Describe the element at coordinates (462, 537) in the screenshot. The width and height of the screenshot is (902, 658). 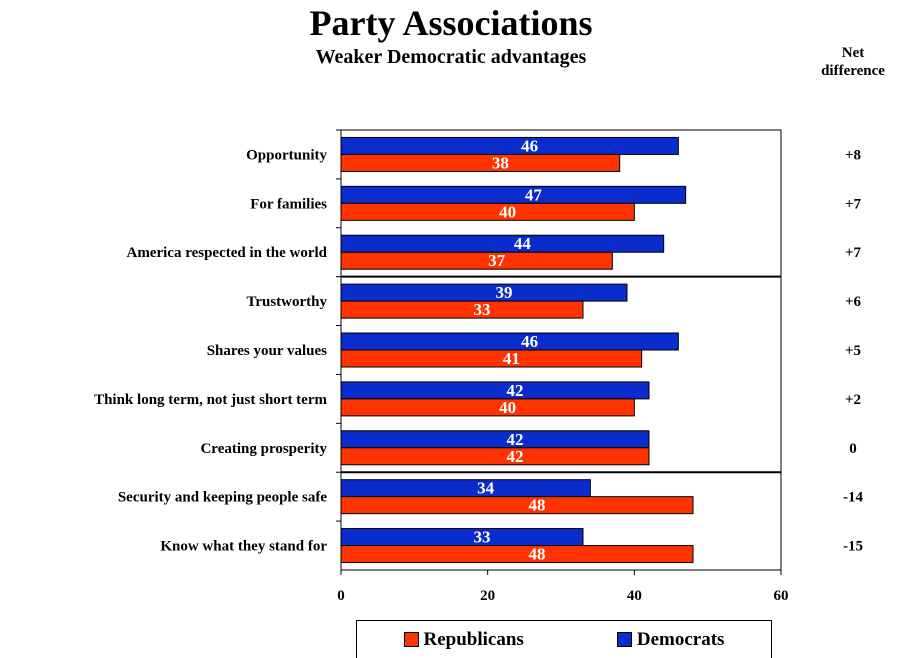
I see `bar-democrats-know-what-they-stand-for` at that location.